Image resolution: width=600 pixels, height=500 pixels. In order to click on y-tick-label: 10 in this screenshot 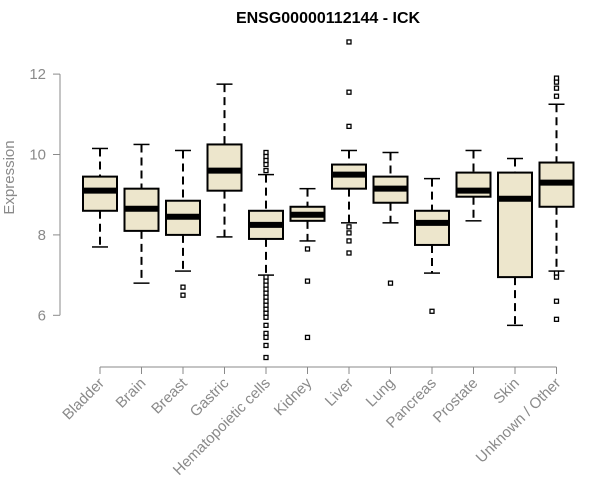, I will do `click(37, 155)`.